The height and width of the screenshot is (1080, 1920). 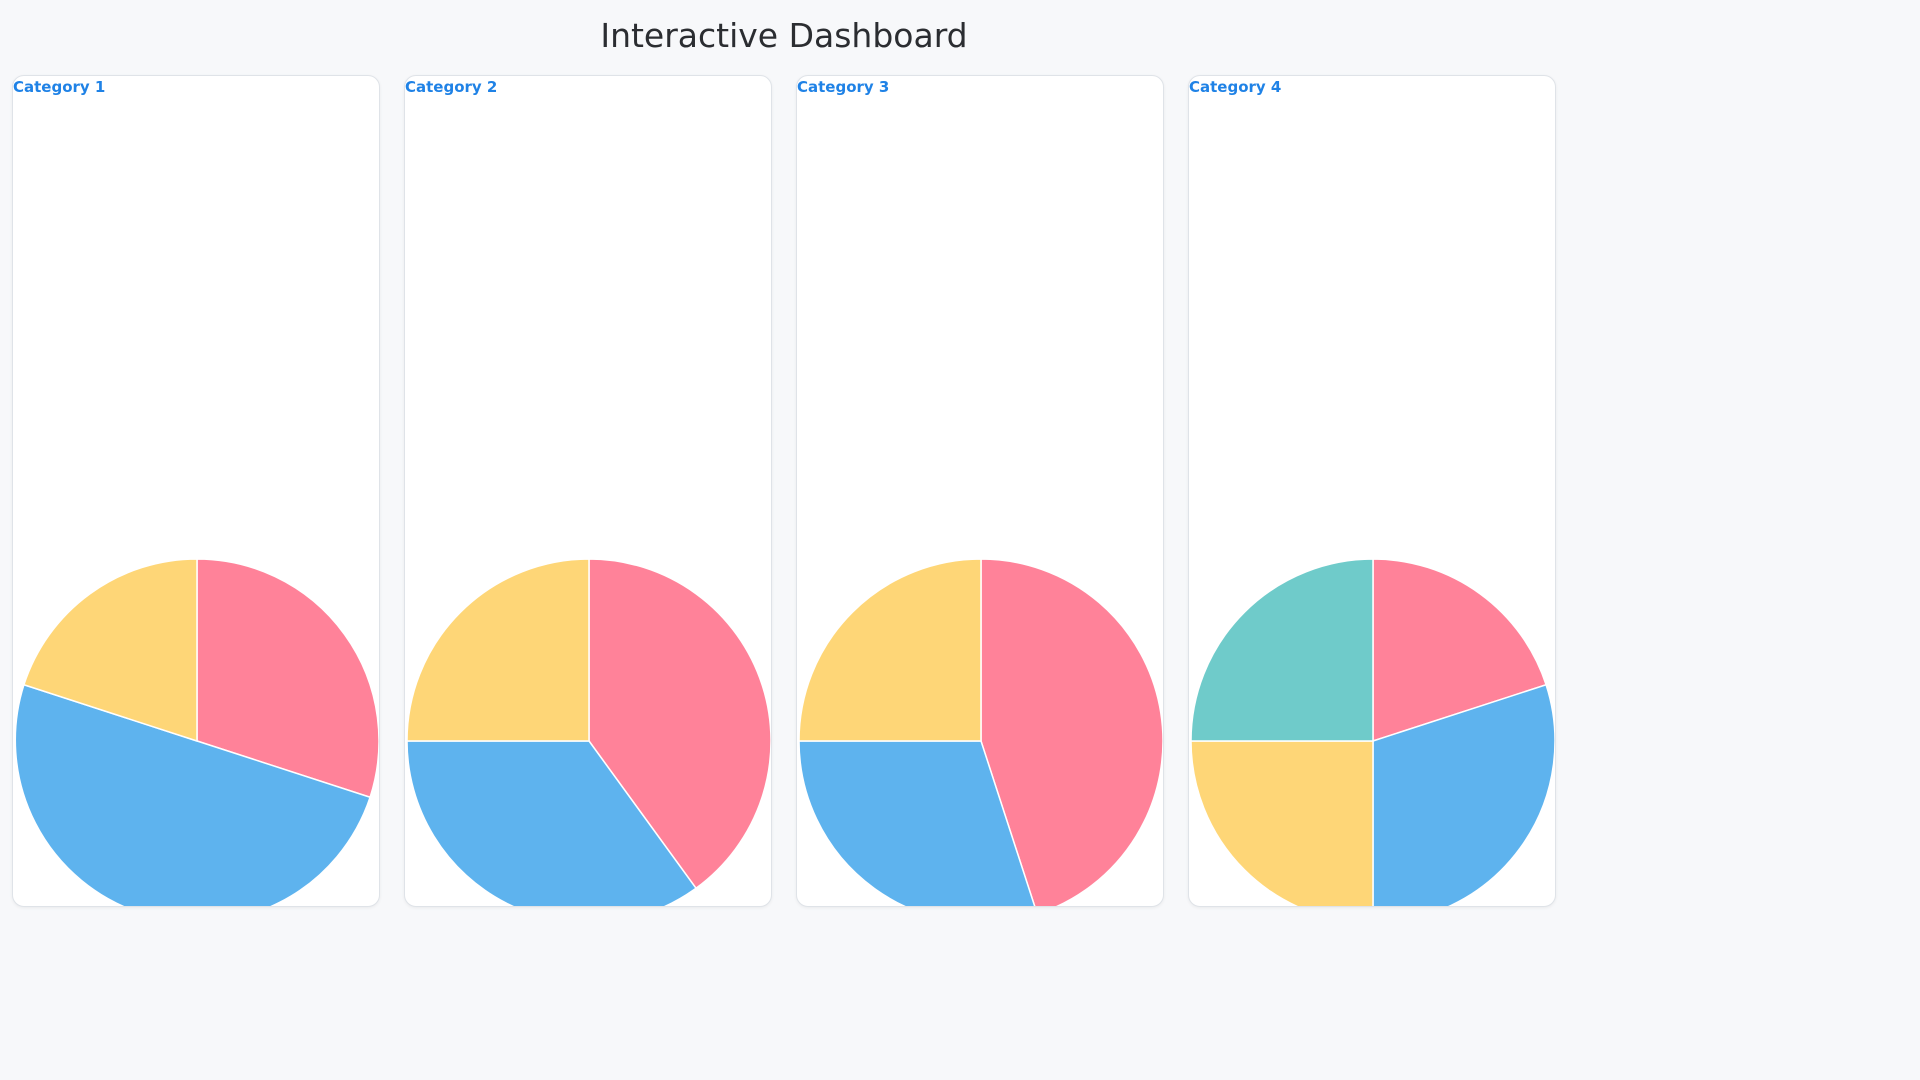 What do you see at coordinates (451, 87) in the screenshot?
I see `chart-title: Category 2` at bounding box center [451, 87].